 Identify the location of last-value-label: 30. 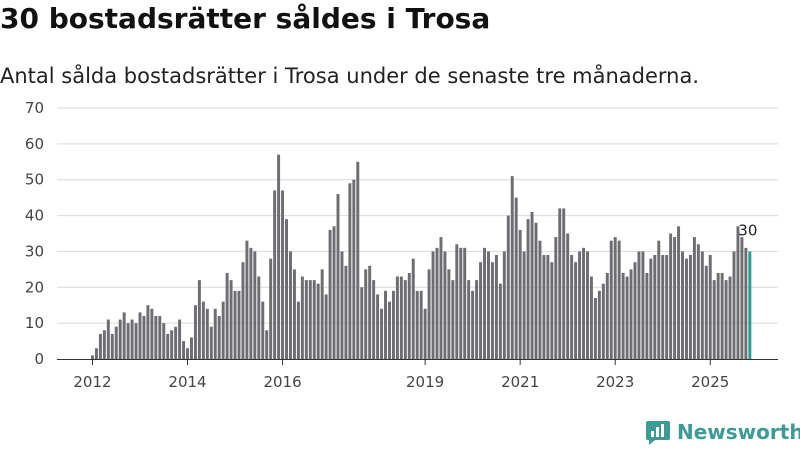
(747, 230).